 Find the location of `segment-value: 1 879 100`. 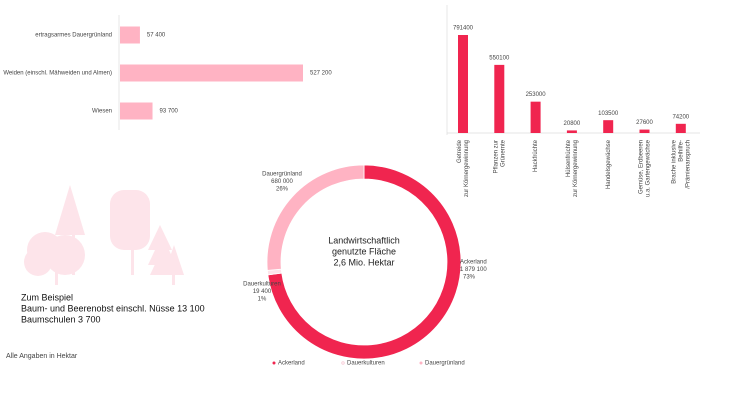

segment-value: 1 879 100 is located at coordinates (473, 270).